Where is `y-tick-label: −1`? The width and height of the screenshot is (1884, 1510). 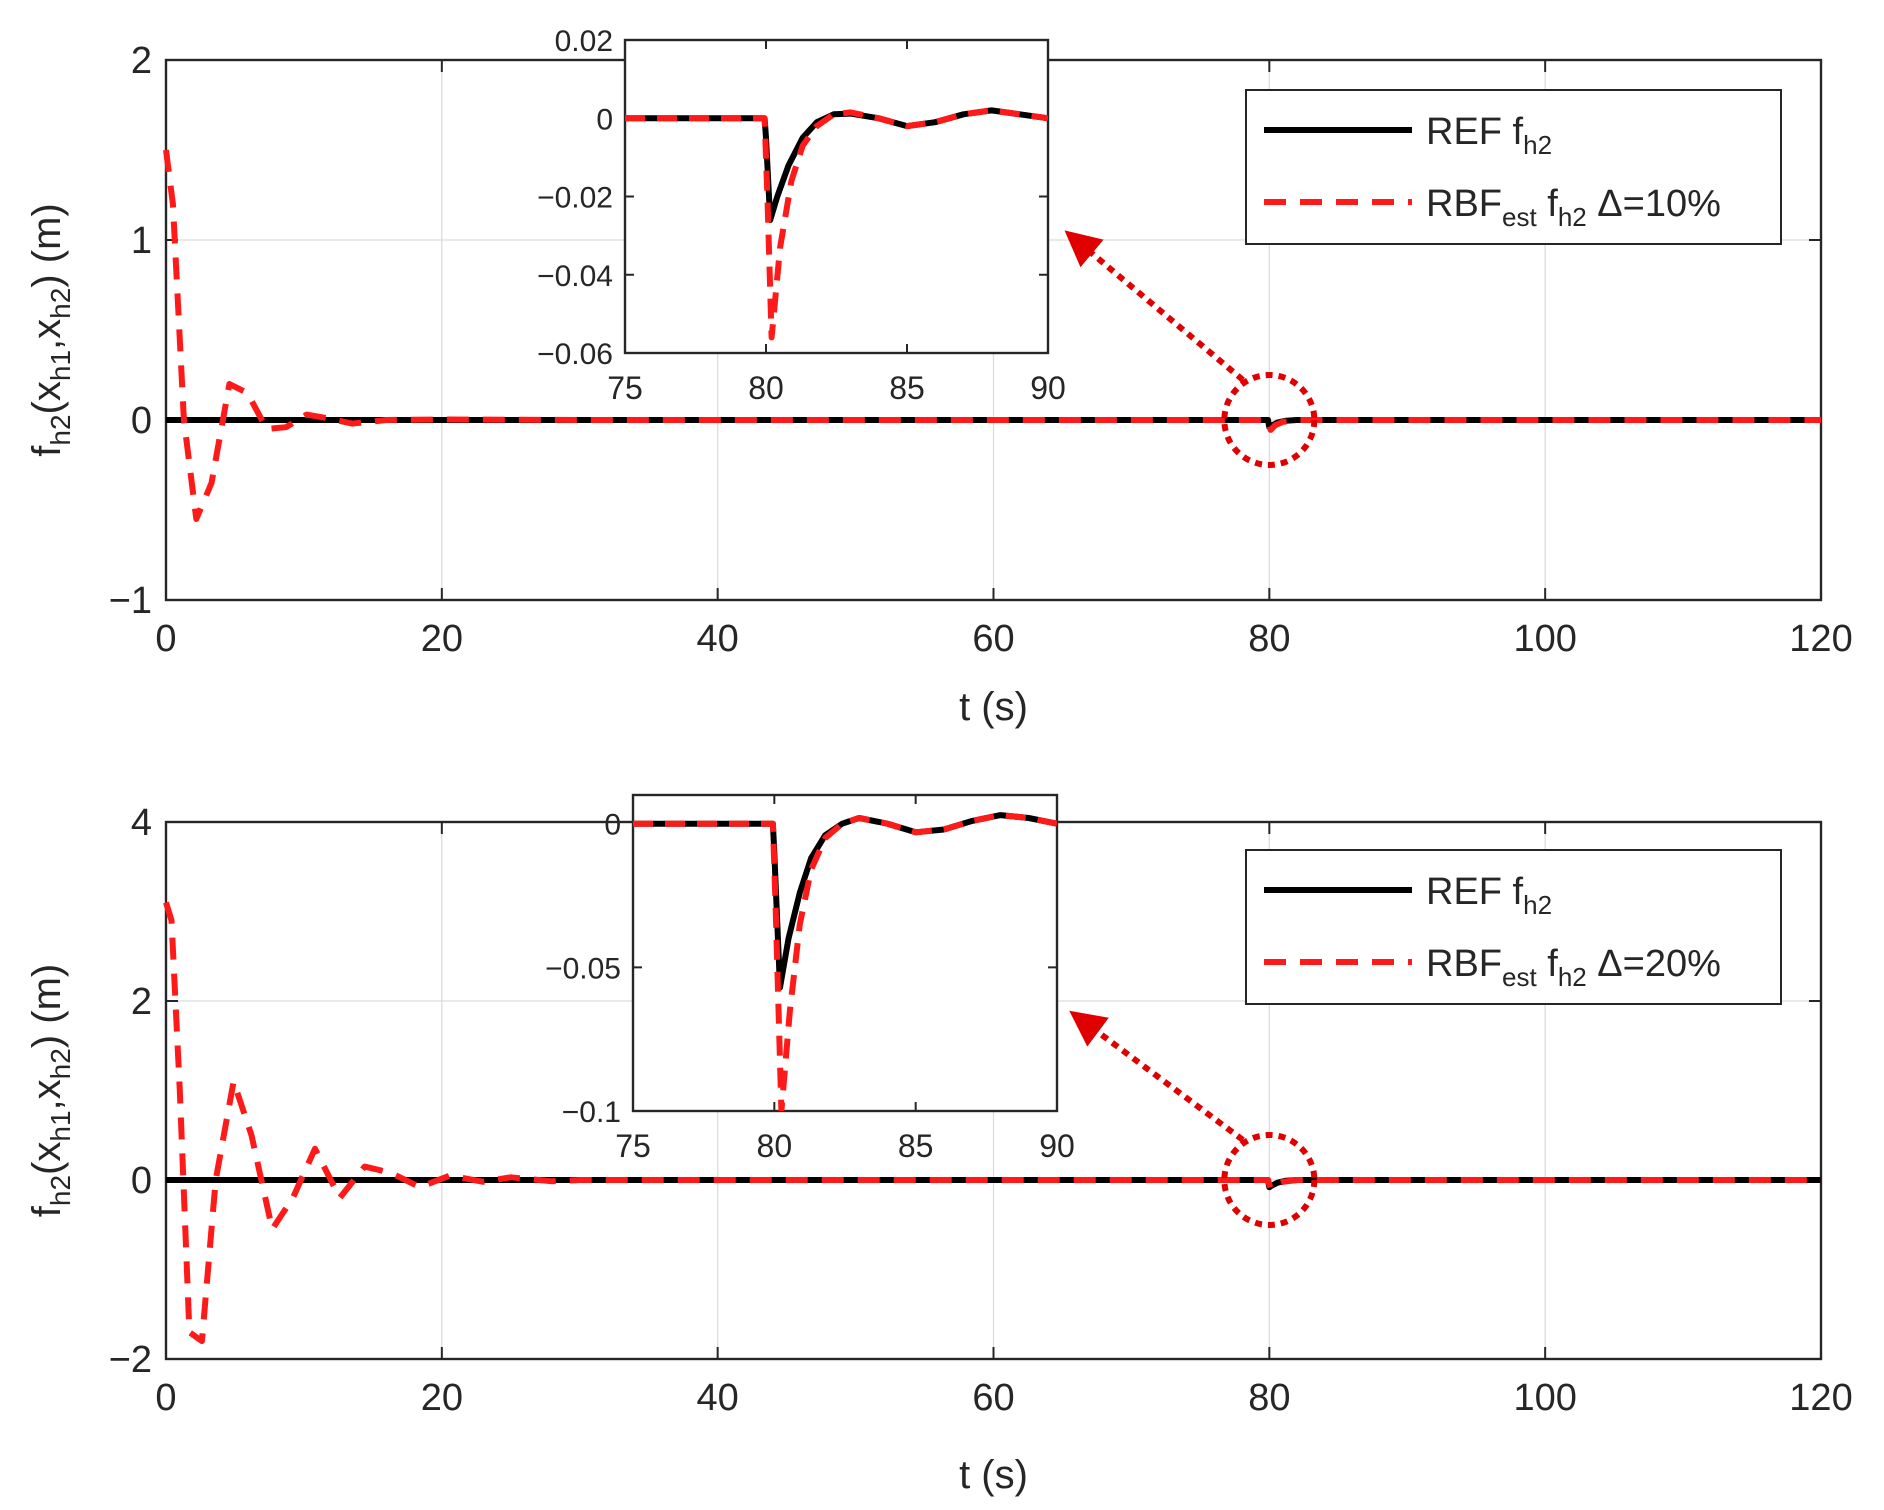
y-tick-label: −1 is located at coordinates (130, 601).